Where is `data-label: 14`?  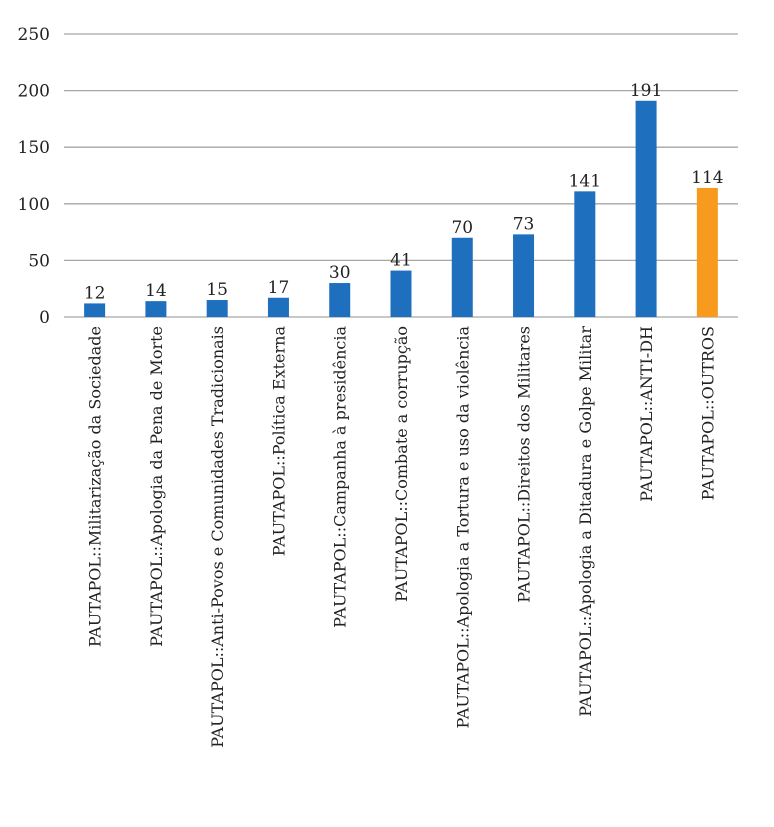
data-label: 14 is located at coordinates (156, 291).